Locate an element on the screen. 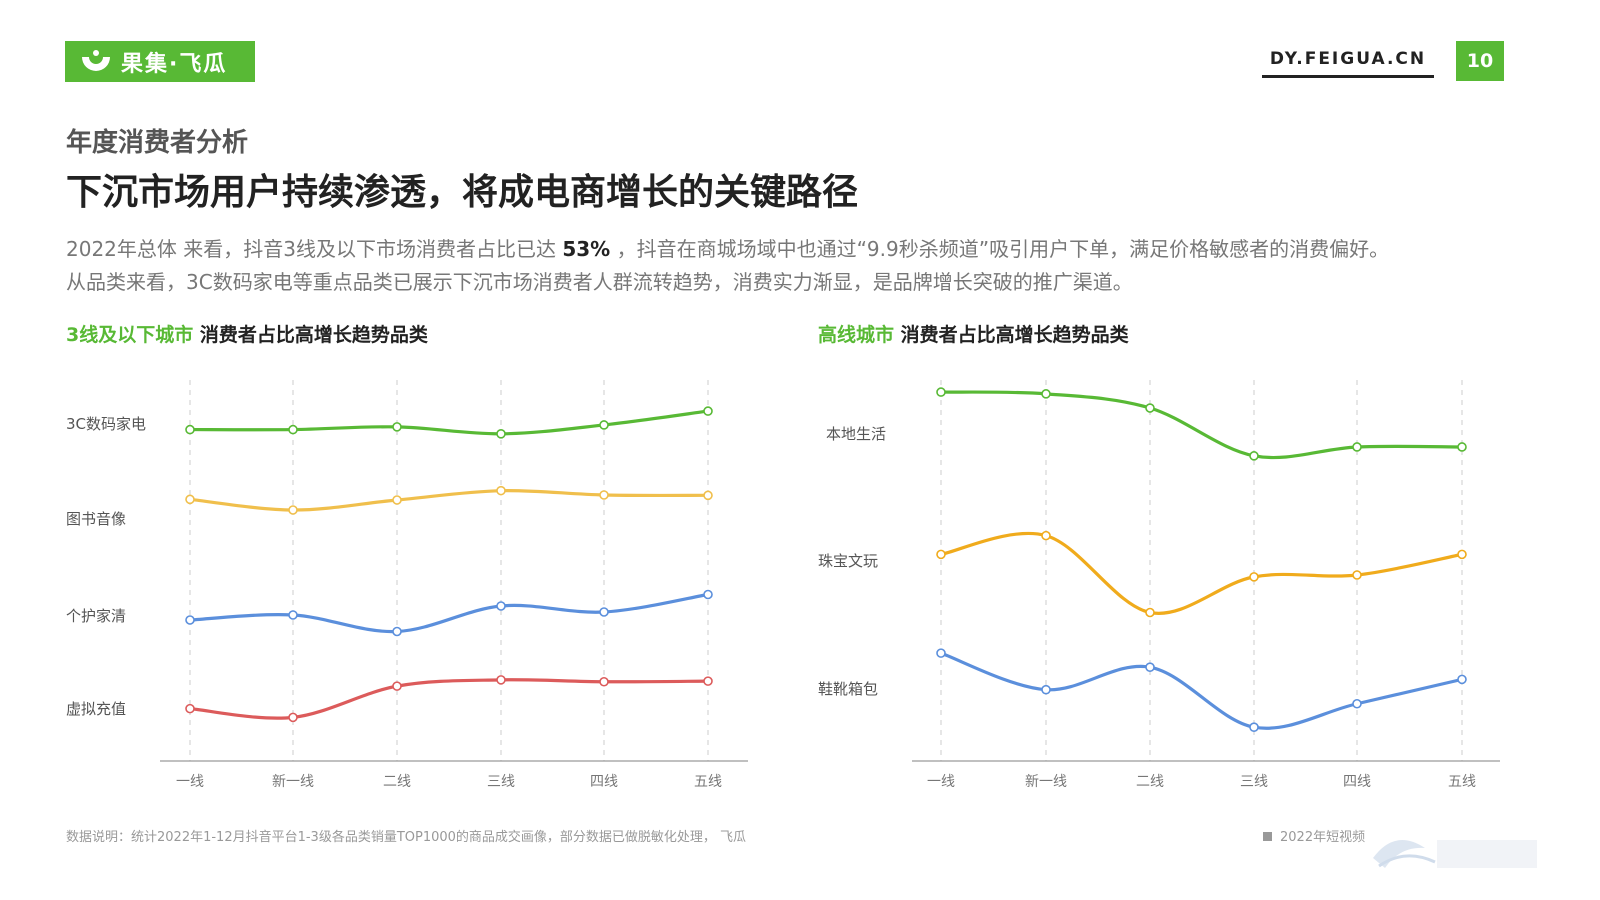 Image resolution: width=1600 pixels, height=900 pixels. brand-name: 果集·飞瓜 is located at coordinates (174, 64).